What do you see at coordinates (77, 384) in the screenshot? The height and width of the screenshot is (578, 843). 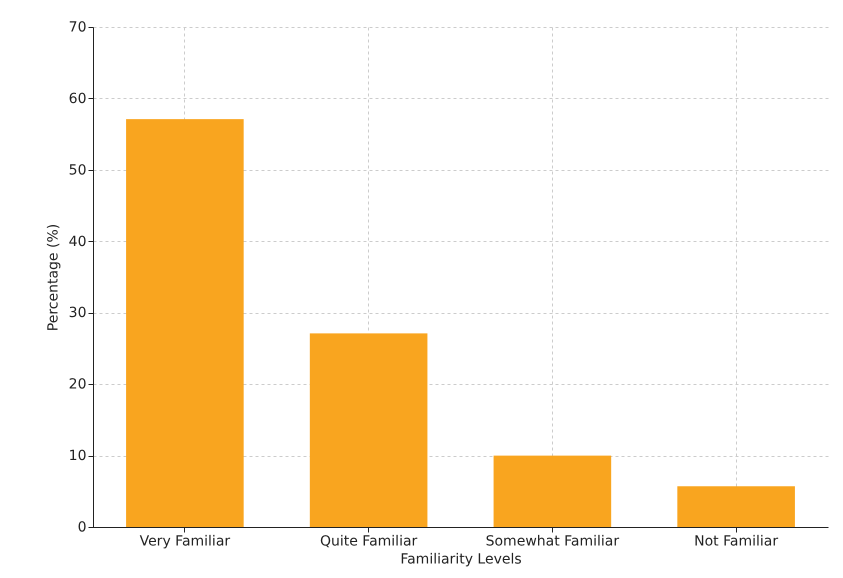 I see `y-tick-label: 20` at bounding box center [77, 384].